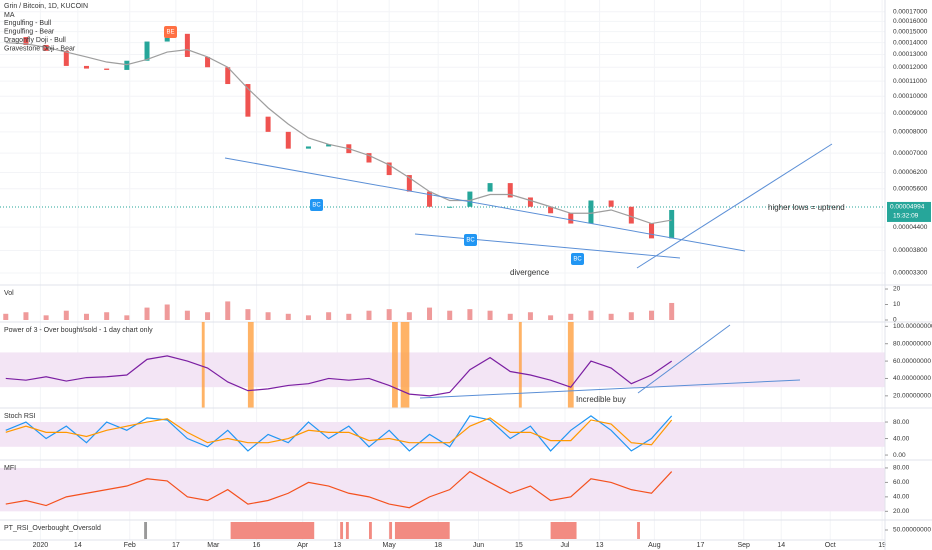 This screenshot has width=932, height=550. I want to click on y-tick-label: 0.00016000, so click(910, 21).